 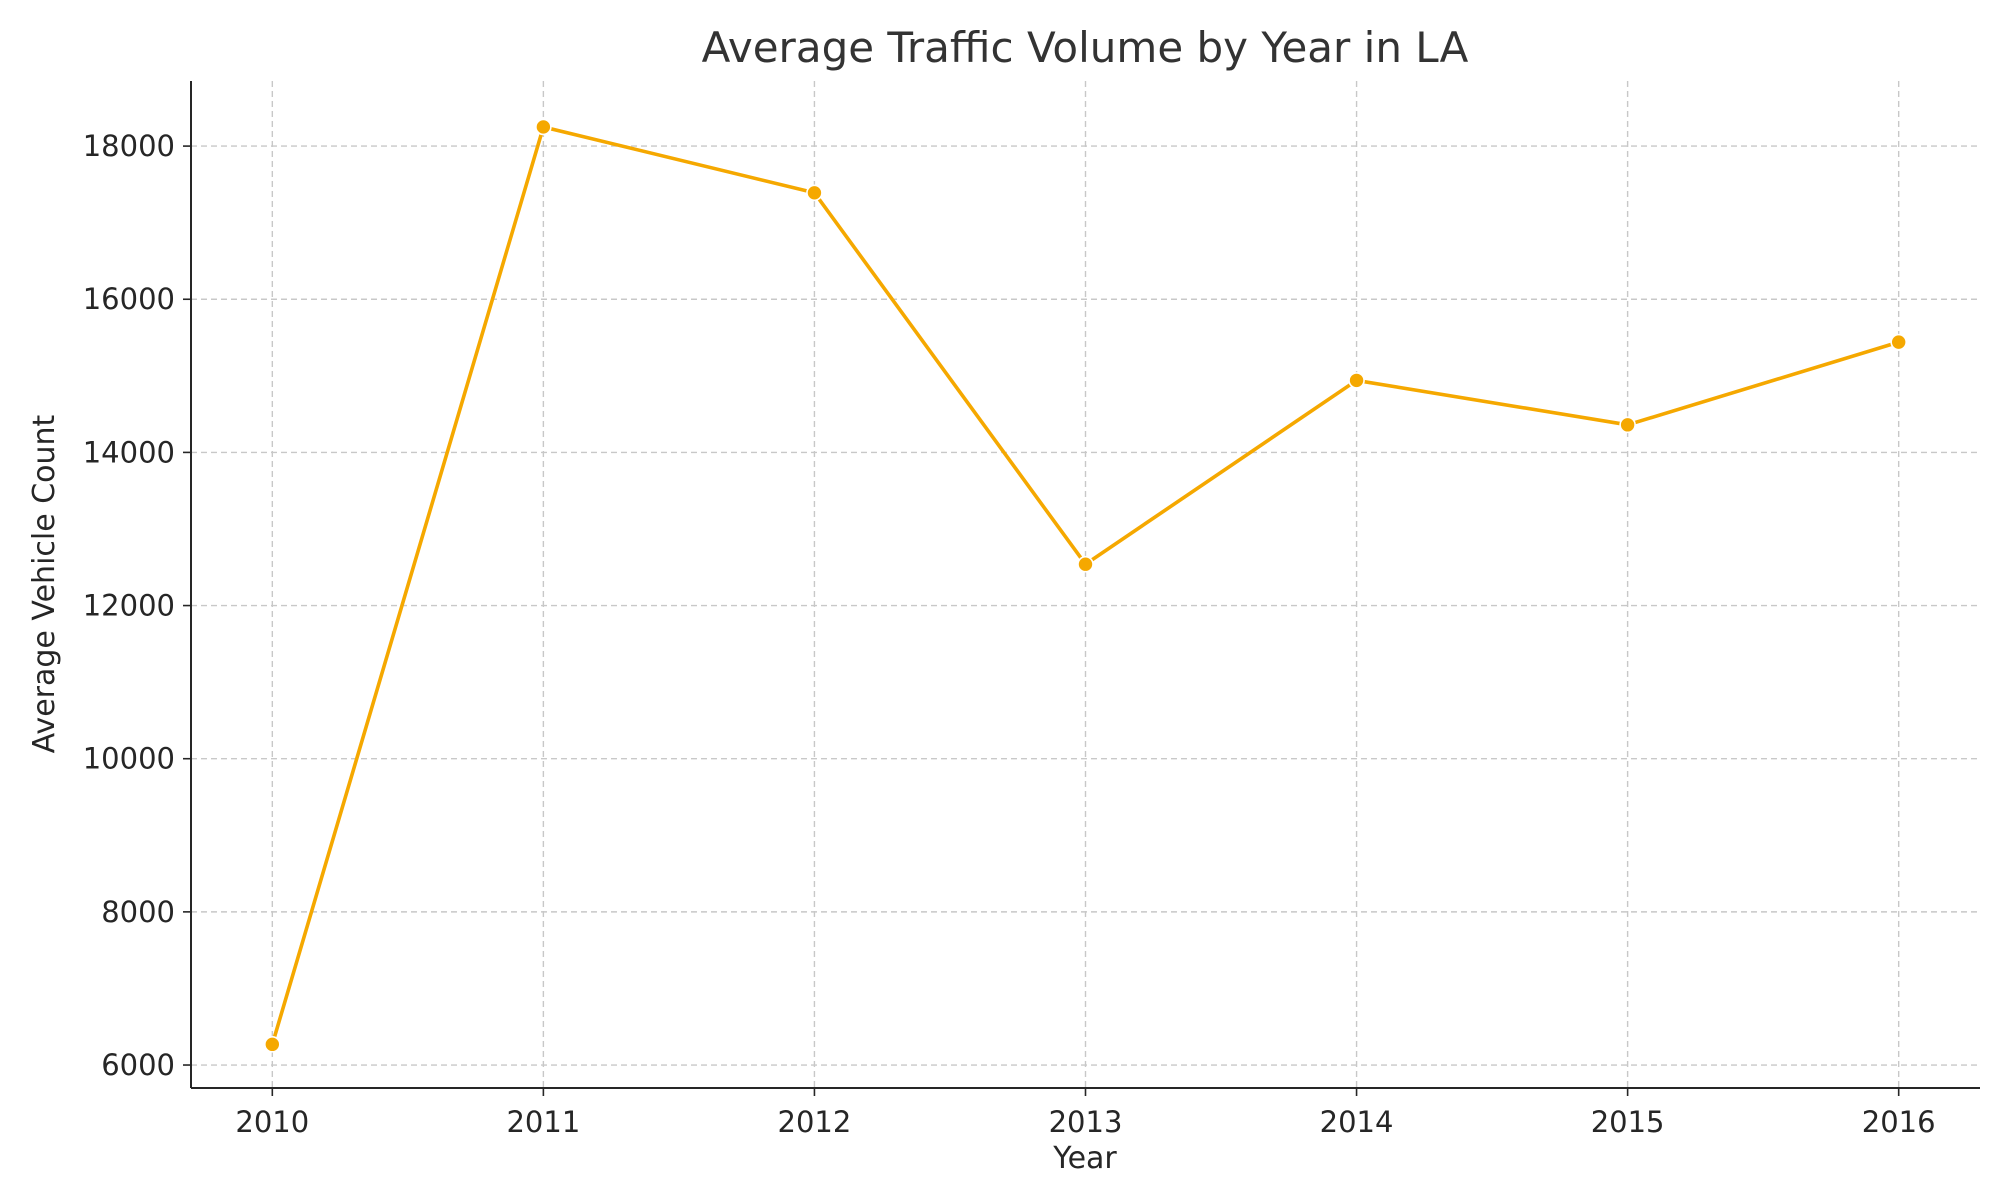 What do you see at coordinates (1899, 1122) in the screenshot?
I see `x-tick-label: 2016` at bounding box center [1899, 1122].